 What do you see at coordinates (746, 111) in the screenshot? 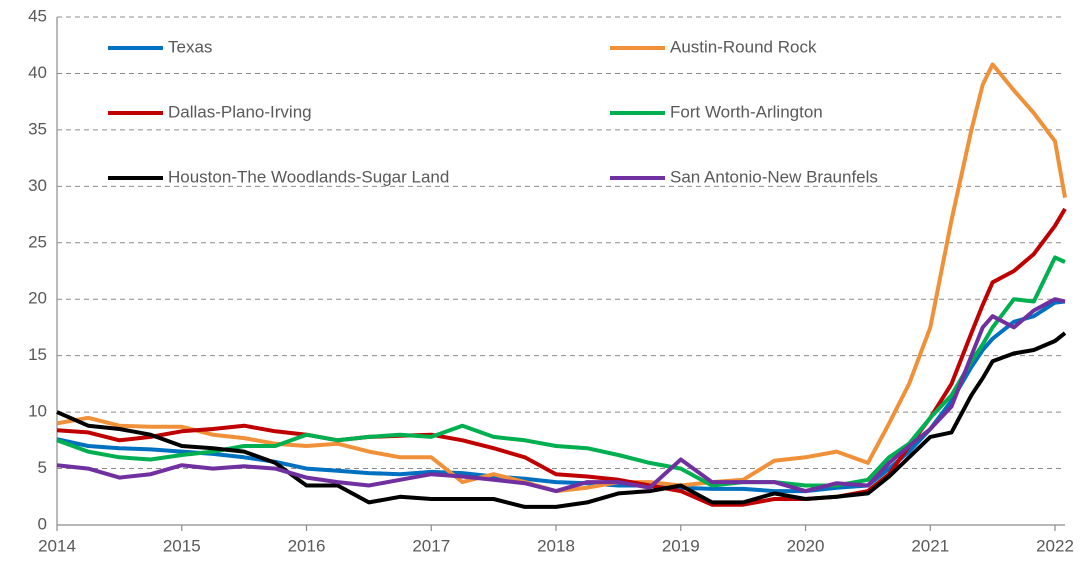
I see `legend-label: Fort Worth-Arlington` at bounding box center [746, 111].